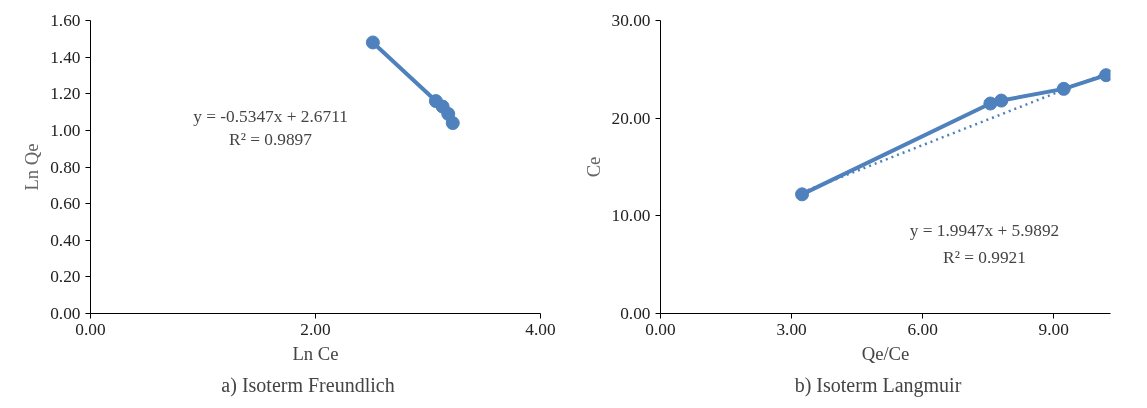 The width and height of the screenshot is (1147, 408). What do you see at coordinates (65, 204) in the screenshot?
I see `y-tick-label: 0.60` at bounding box center [65, 204].